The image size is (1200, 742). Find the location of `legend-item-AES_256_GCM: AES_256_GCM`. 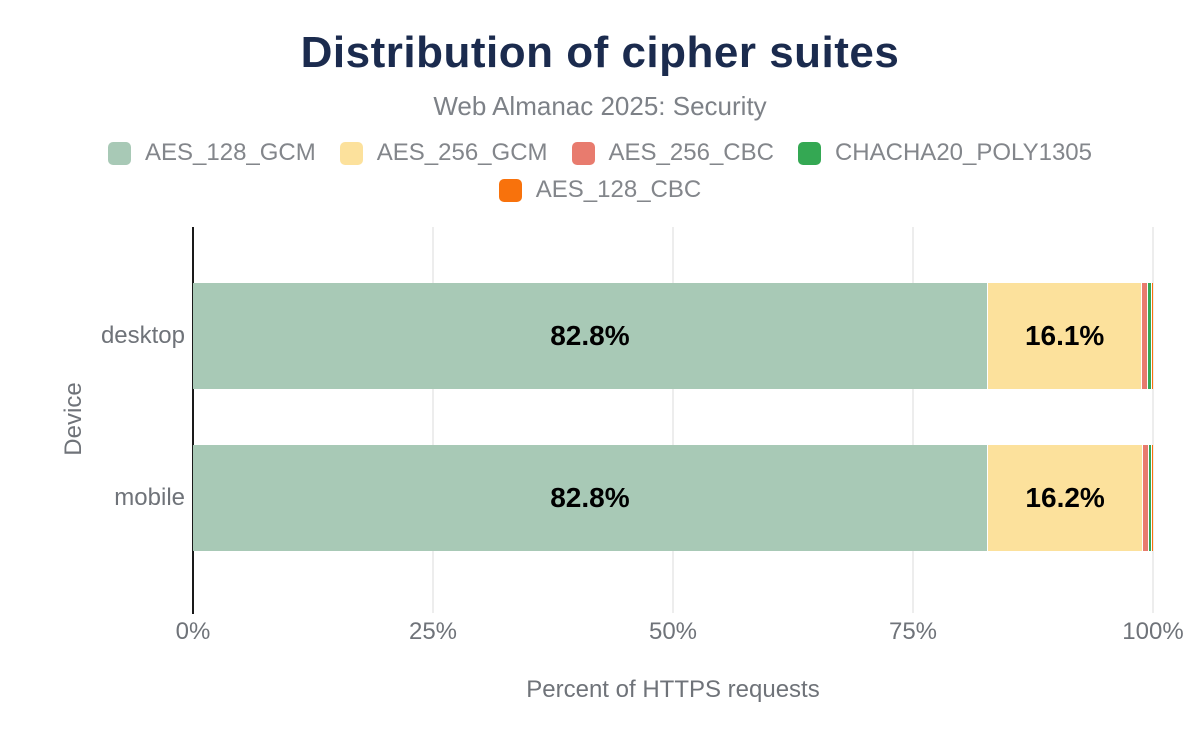

legend-item-AES_256_GCM: AES_256_GCM is located at coordinates (443, 153).